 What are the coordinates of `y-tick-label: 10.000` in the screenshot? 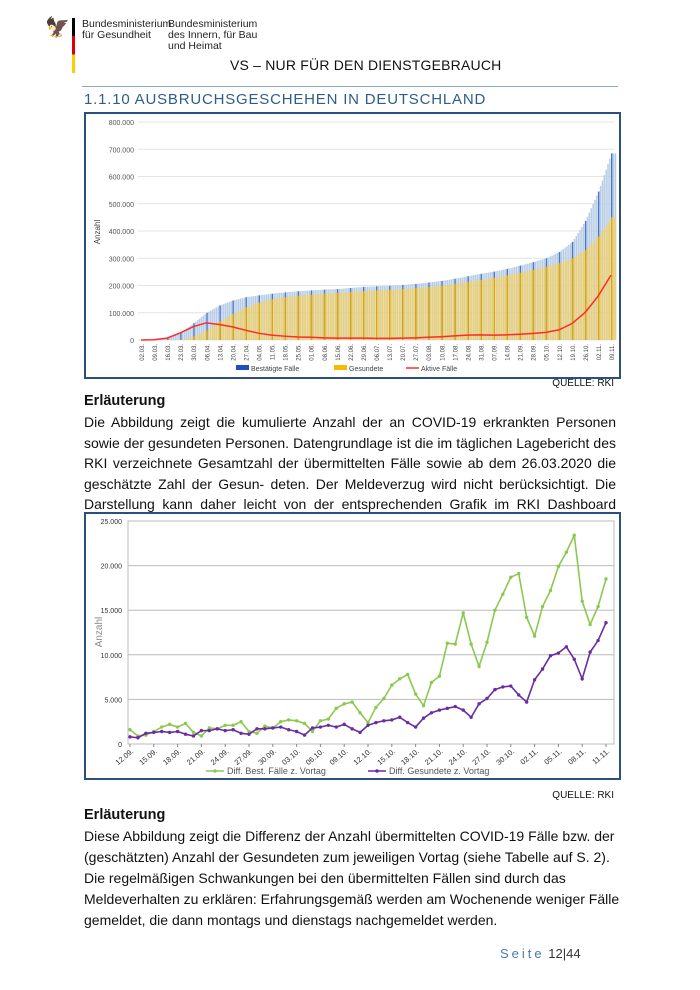 It's located at (112, 656).